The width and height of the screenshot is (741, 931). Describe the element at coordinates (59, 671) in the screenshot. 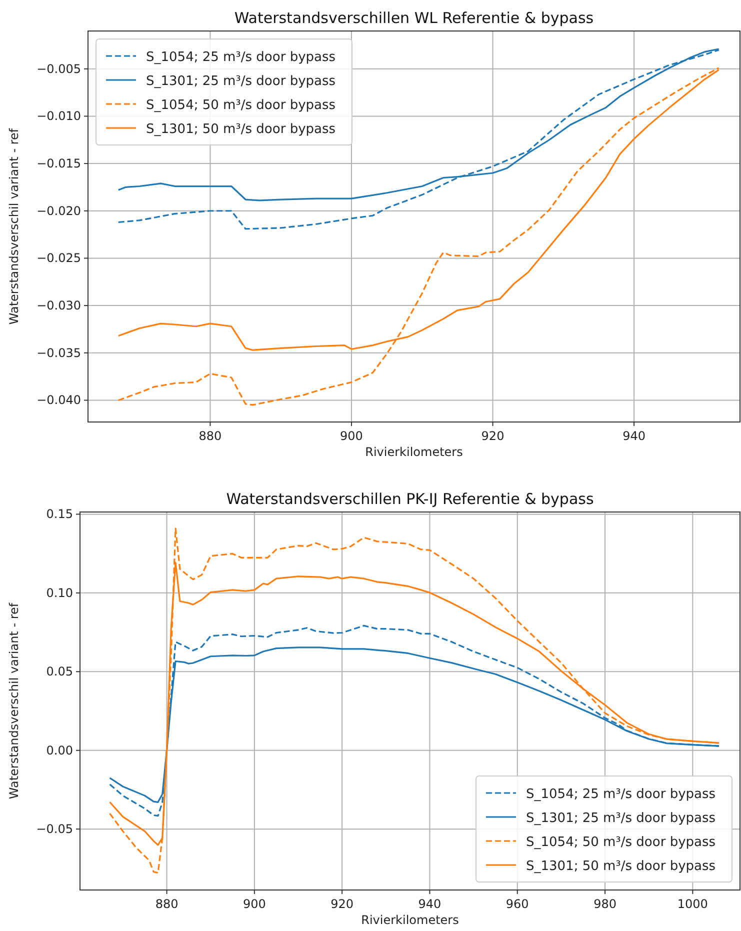

I see `y-tick-label: 0.05` at that location.